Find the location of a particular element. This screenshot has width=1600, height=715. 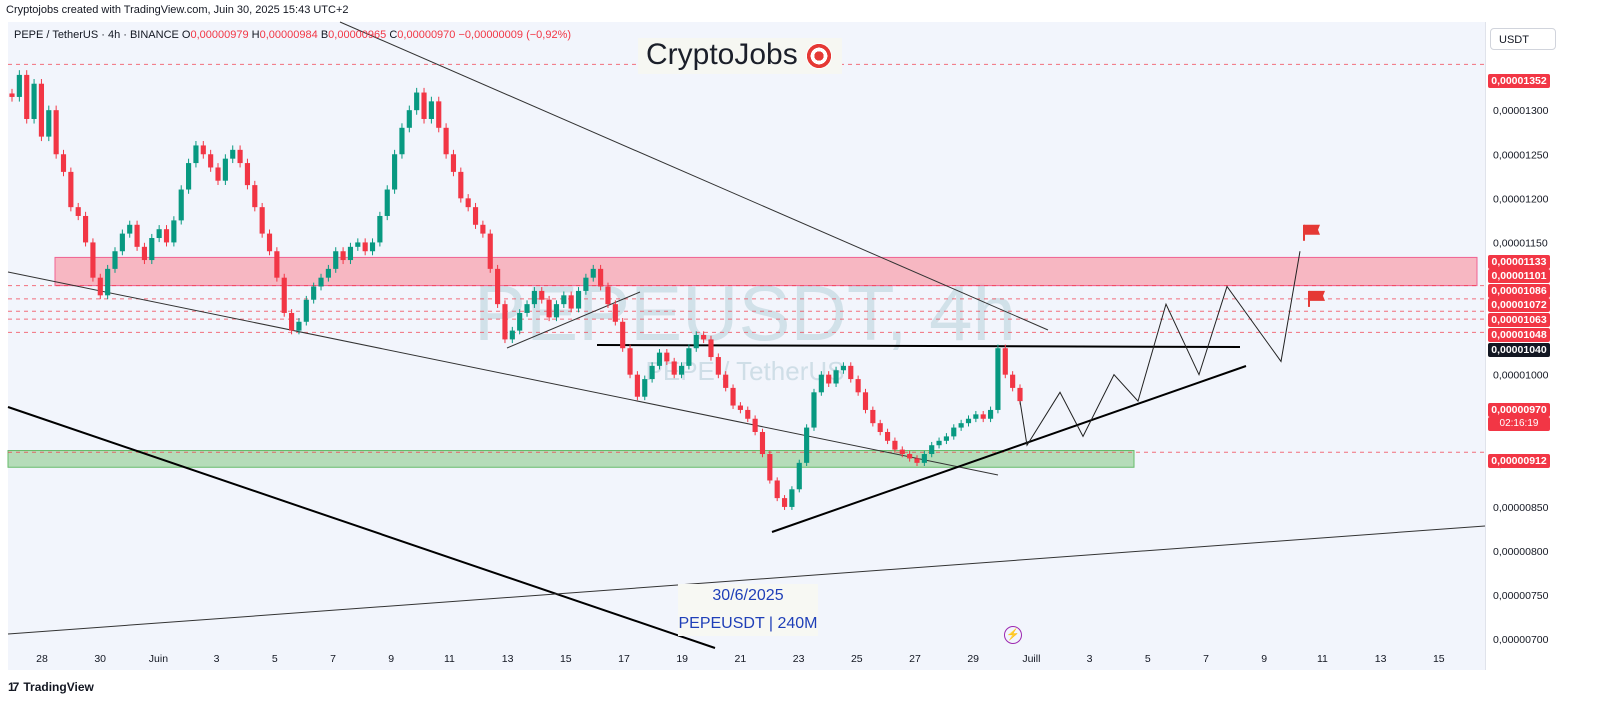

x-tick-label: 19 is located at coordinates (682, 659).